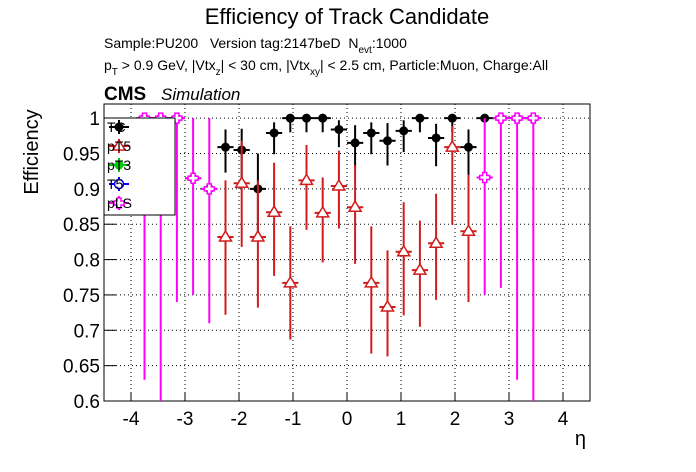 The height and width of the screenshot is (472, 696). What do you see at coordinates (509, 419) in the screenshot?
I see `x-tick-label: 3` at bounding box center [509, 419].